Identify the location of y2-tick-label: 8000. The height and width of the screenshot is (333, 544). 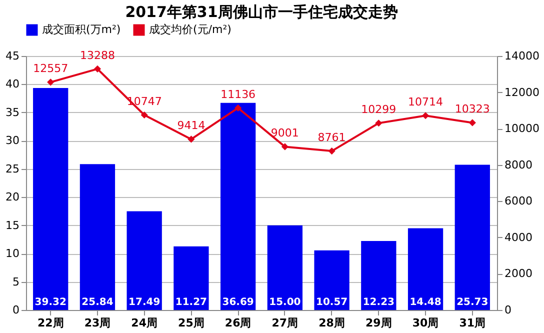
(518, 165).